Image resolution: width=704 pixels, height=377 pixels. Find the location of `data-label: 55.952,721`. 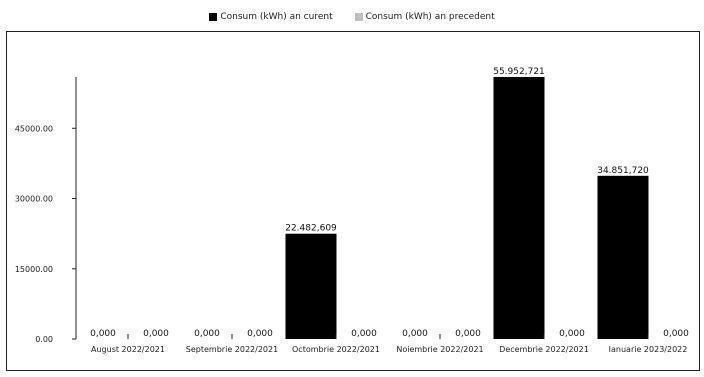

data-label: 55.952,721 is located at coordinates (519, 72).